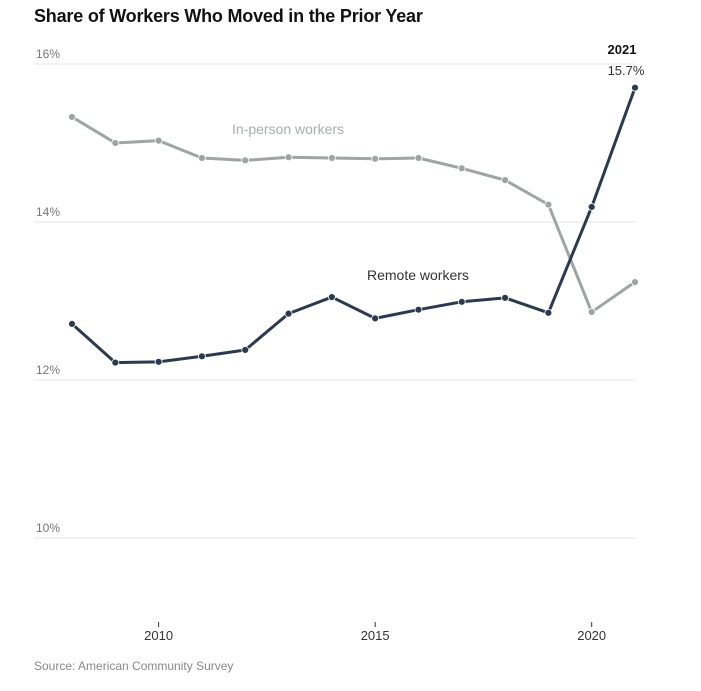  Describe the element at coordinates (591, 635) in the screenshot. I see `x-tick-label: 2020` at that location.